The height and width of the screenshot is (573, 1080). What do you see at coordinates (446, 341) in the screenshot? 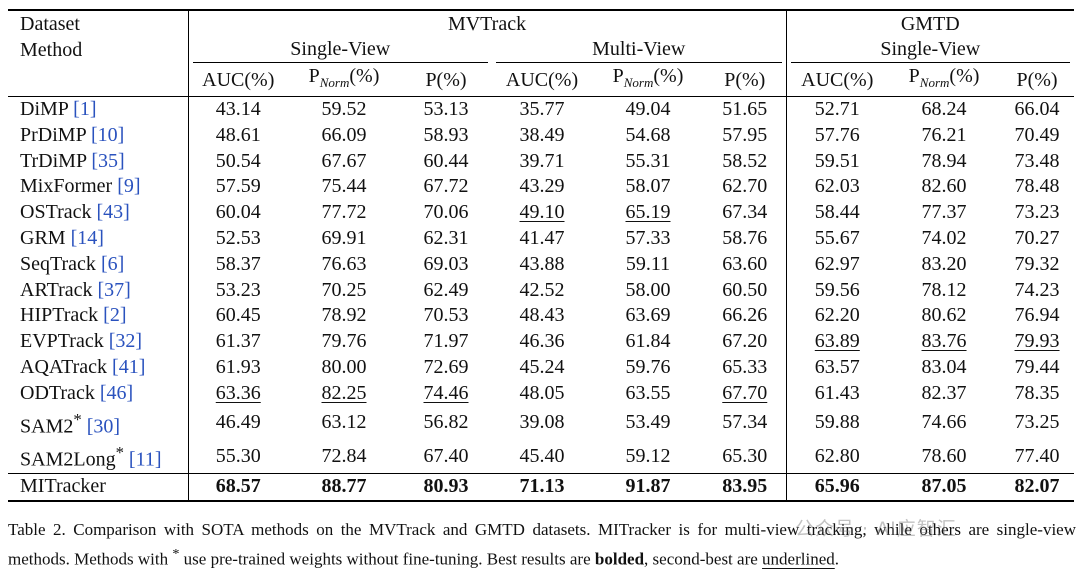
I see `metric-value: 71.97` at bounding box center [446, 341].